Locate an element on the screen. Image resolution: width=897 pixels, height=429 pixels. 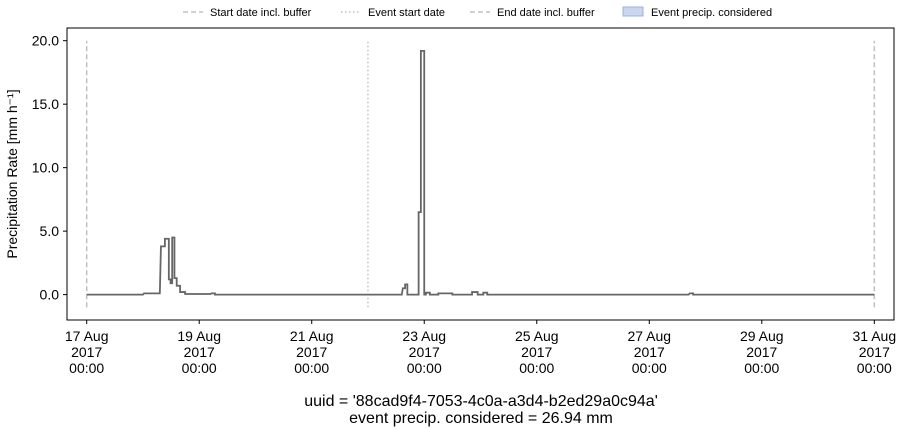
y-tick-label-1: 5.0 is located at coordinates (50, 231).